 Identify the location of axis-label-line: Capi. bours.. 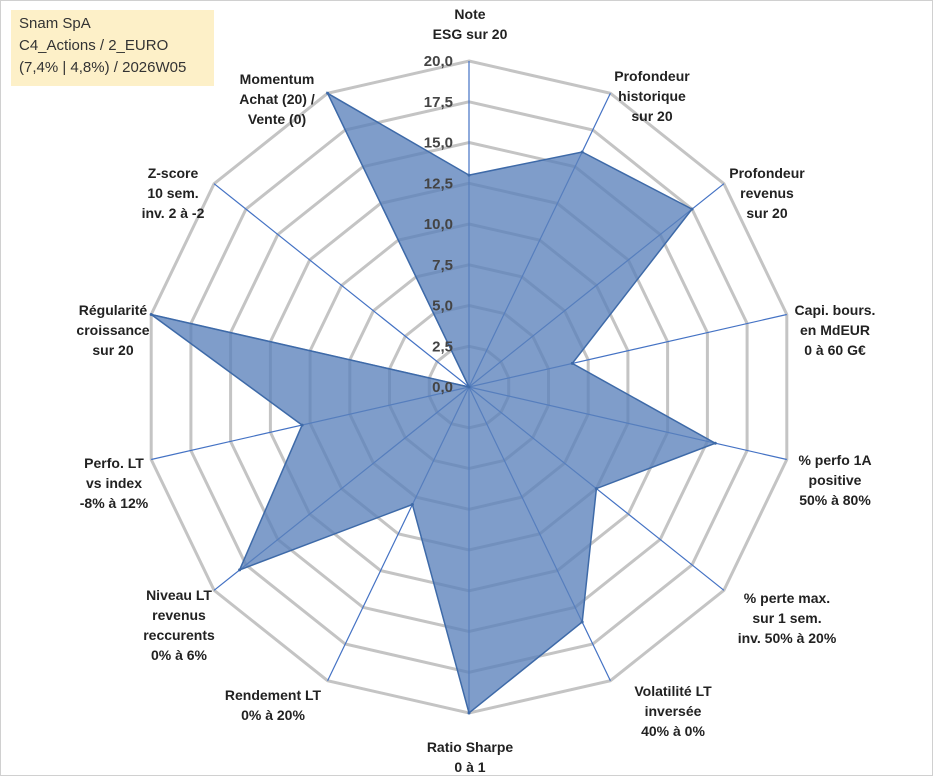
(835, 310).